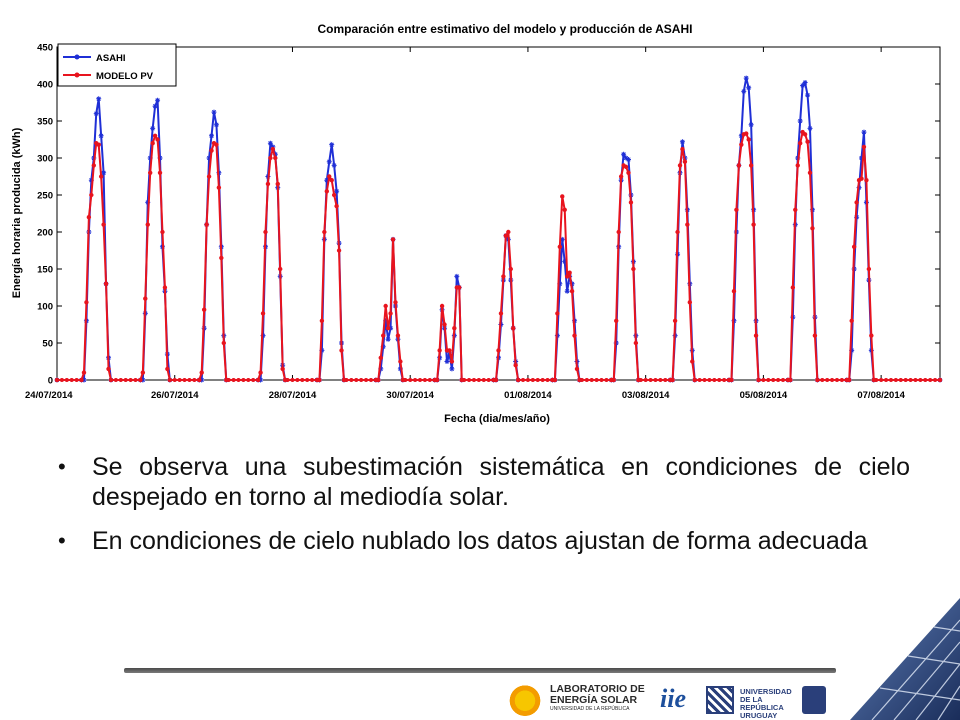 The width and height of the screenshot is (960, 720). Describe the element at coordinates (45, 307) in the screenshot. I see `y-tick-label: 100` at that location.